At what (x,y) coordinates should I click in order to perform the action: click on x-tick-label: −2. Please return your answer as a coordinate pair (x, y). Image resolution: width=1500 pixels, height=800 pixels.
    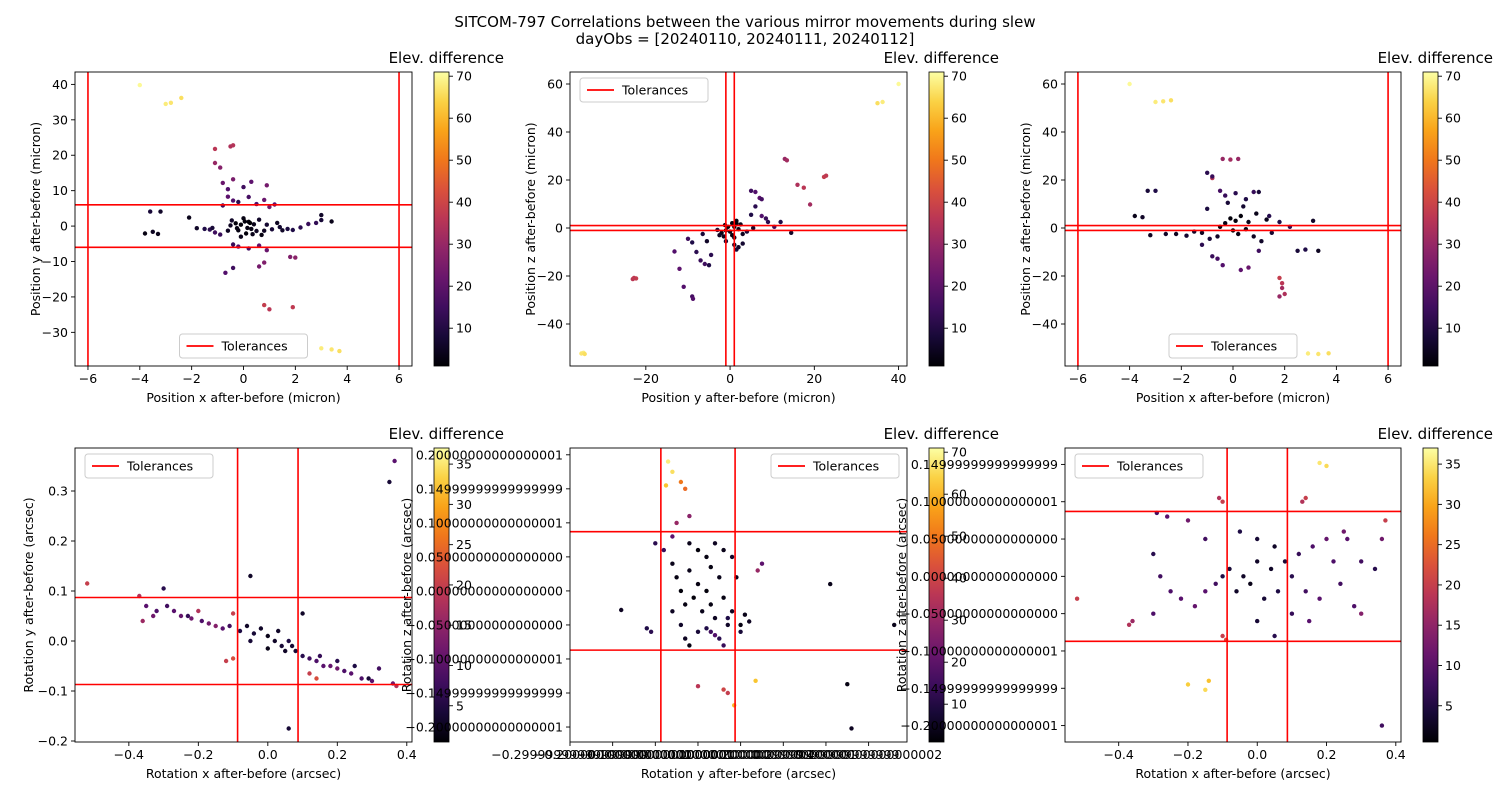
    Looking at the image, I should click on (1181, 378).